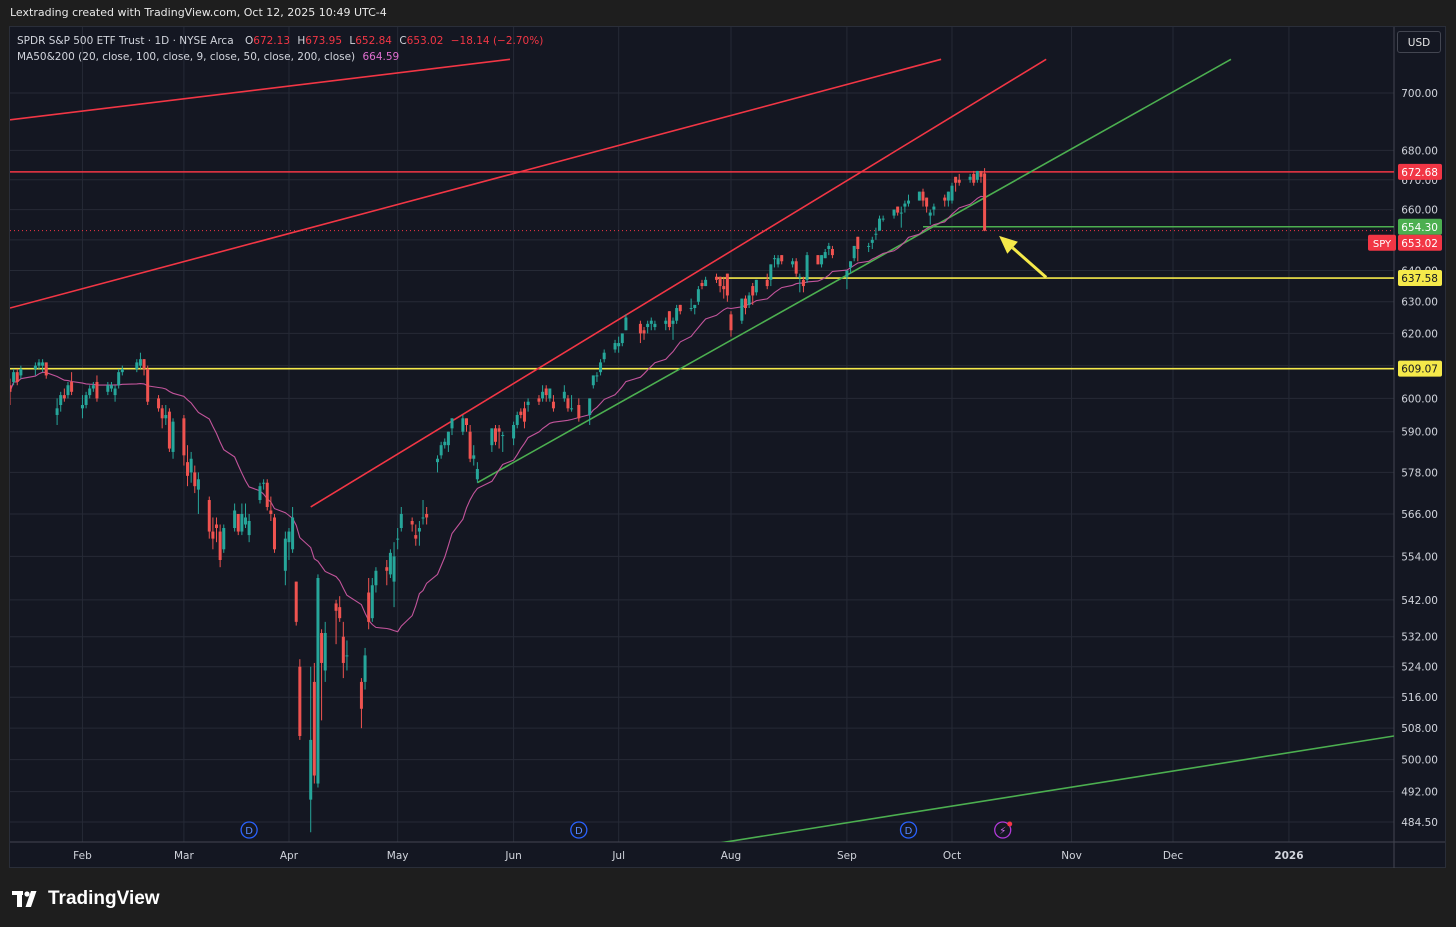  Describe the element at coordinates (1419, 334) in the screenshot. I see `price-tick-label: 620.00` at that location.